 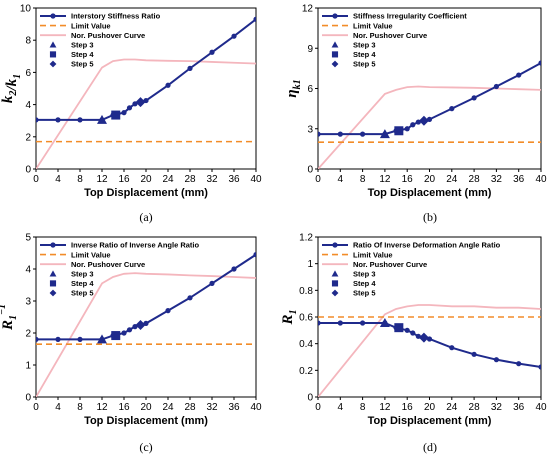 What do you see at coordinates (11, 88) in the screenshot?
I see `y-axis-label: k2/k1` at bounding box center [11, 88].